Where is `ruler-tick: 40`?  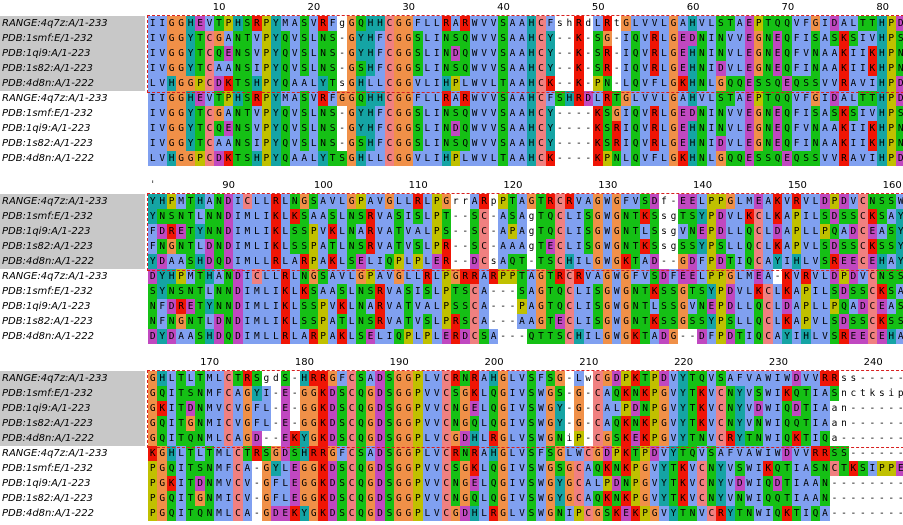 ruler-tick: 40 is located at coordinates (503, 7).